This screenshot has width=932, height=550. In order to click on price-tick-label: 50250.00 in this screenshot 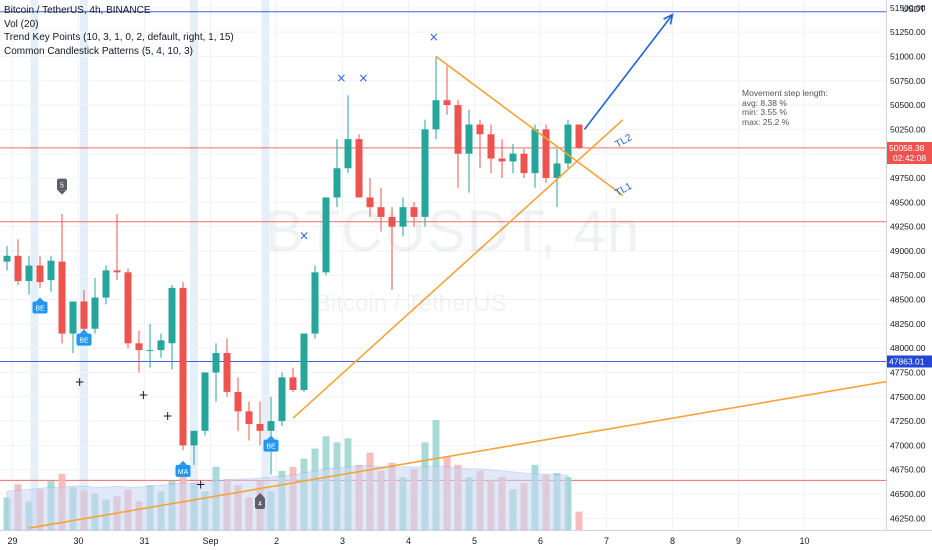, I will do `click(908, 129)`.